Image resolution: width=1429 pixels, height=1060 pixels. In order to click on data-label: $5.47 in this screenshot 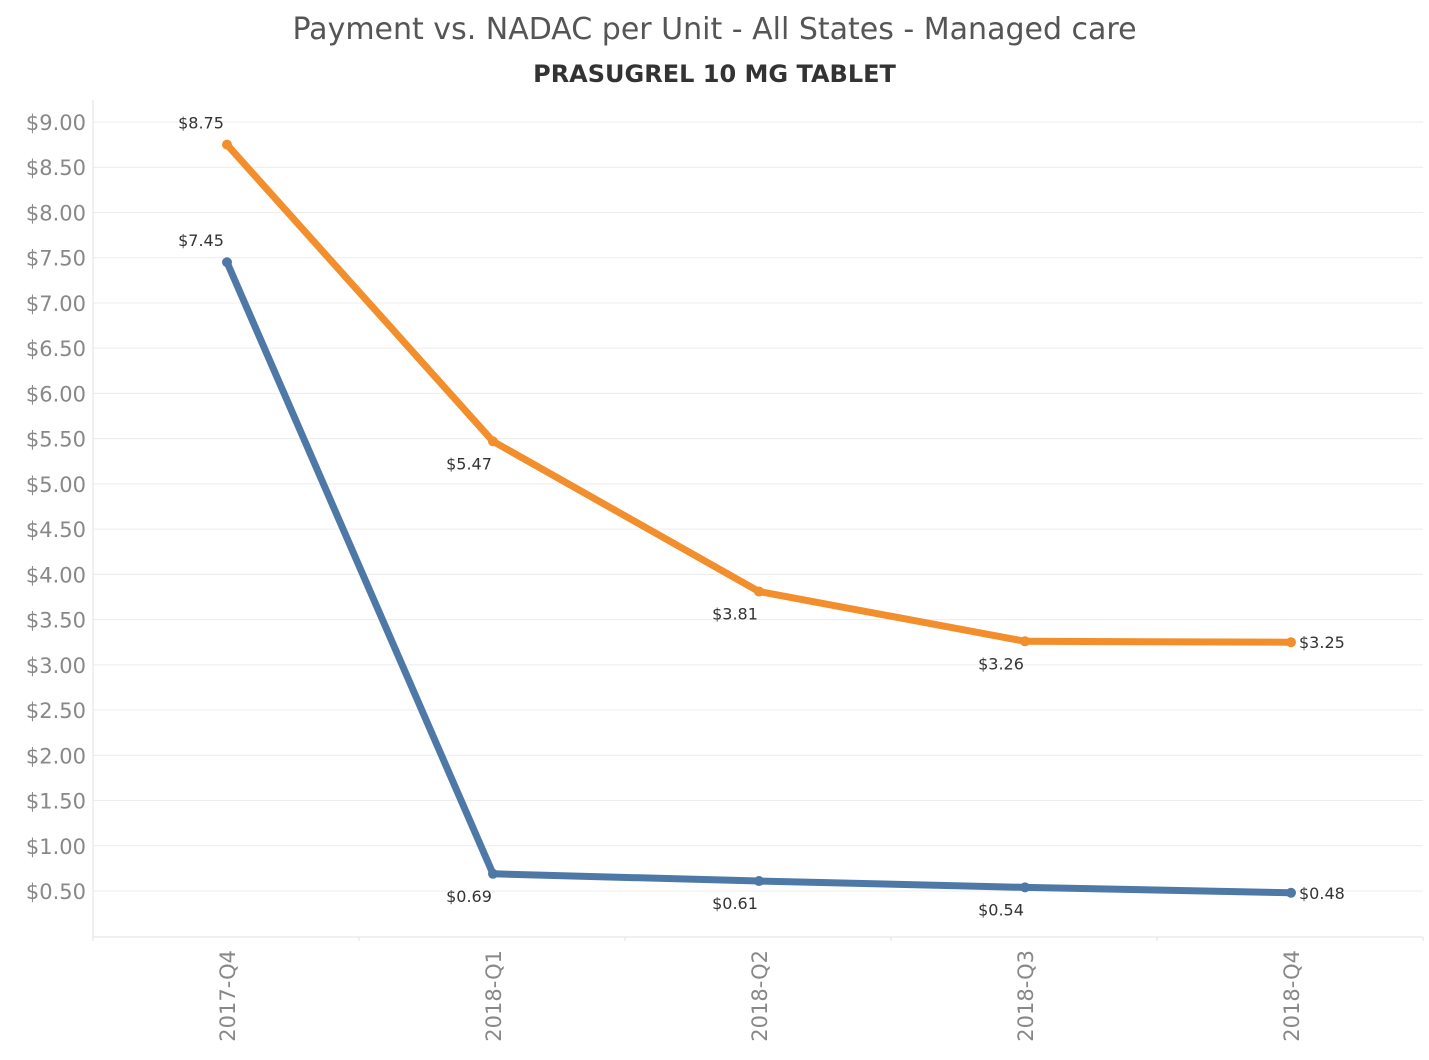, I will do `click(469, 463)`.